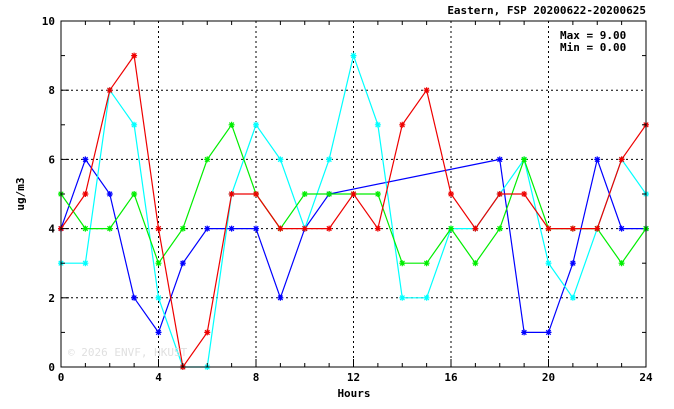 This screenshot has height=409, width=674. What do you see at coordinates (61, 377) in the screenshot?
I see `x-tick-label: 0` at bounding box center [61, 377].